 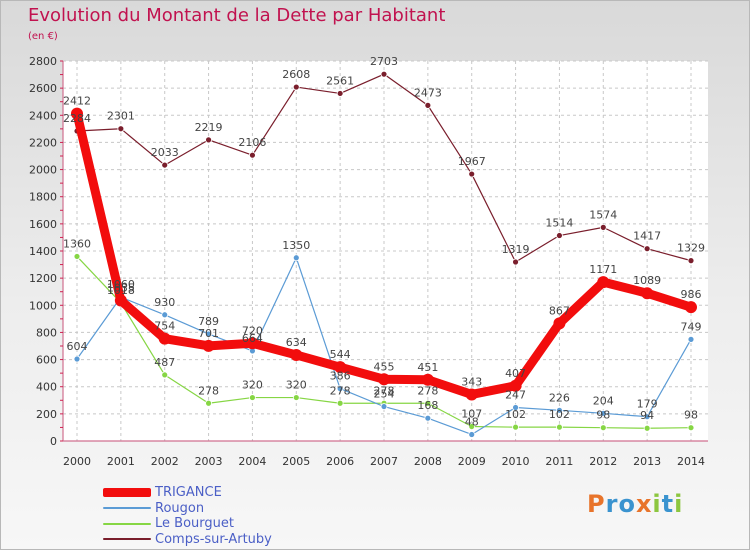 What do you see at coordinates (516, 249) in the screenshot?
I see `data-label: 1319` at bounding box center [516, 249].